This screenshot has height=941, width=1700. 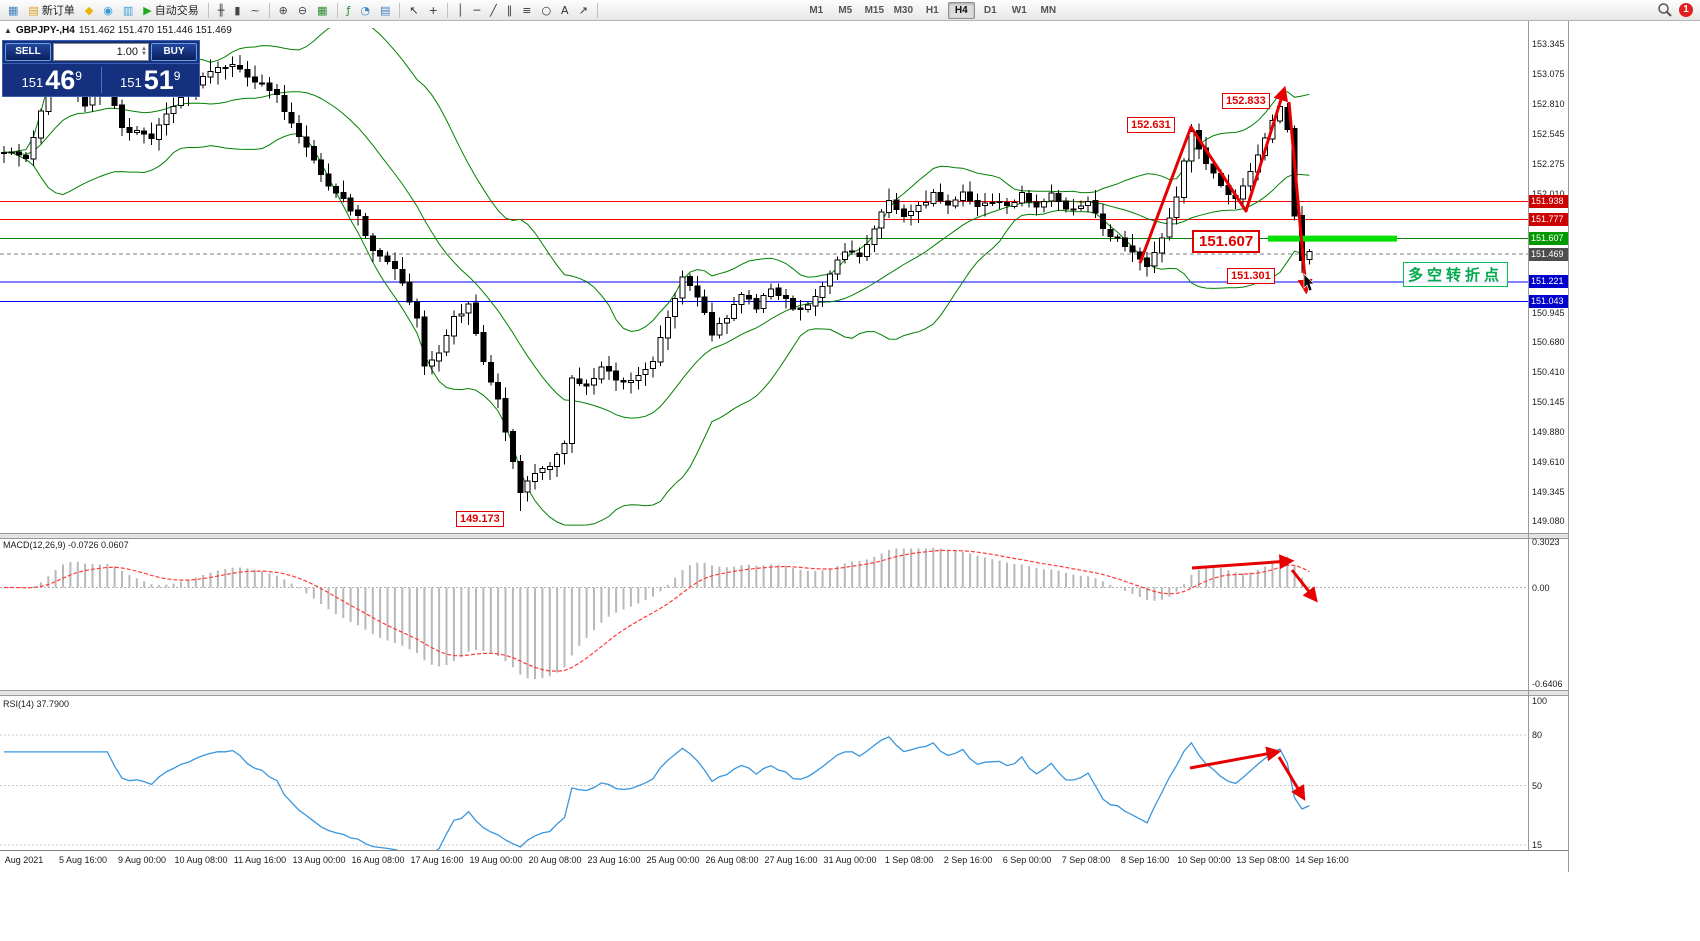 What do you see at coordinates (764, 773) in the screenshot?
I see `rsi-panel` at bounding box center [764, 773].